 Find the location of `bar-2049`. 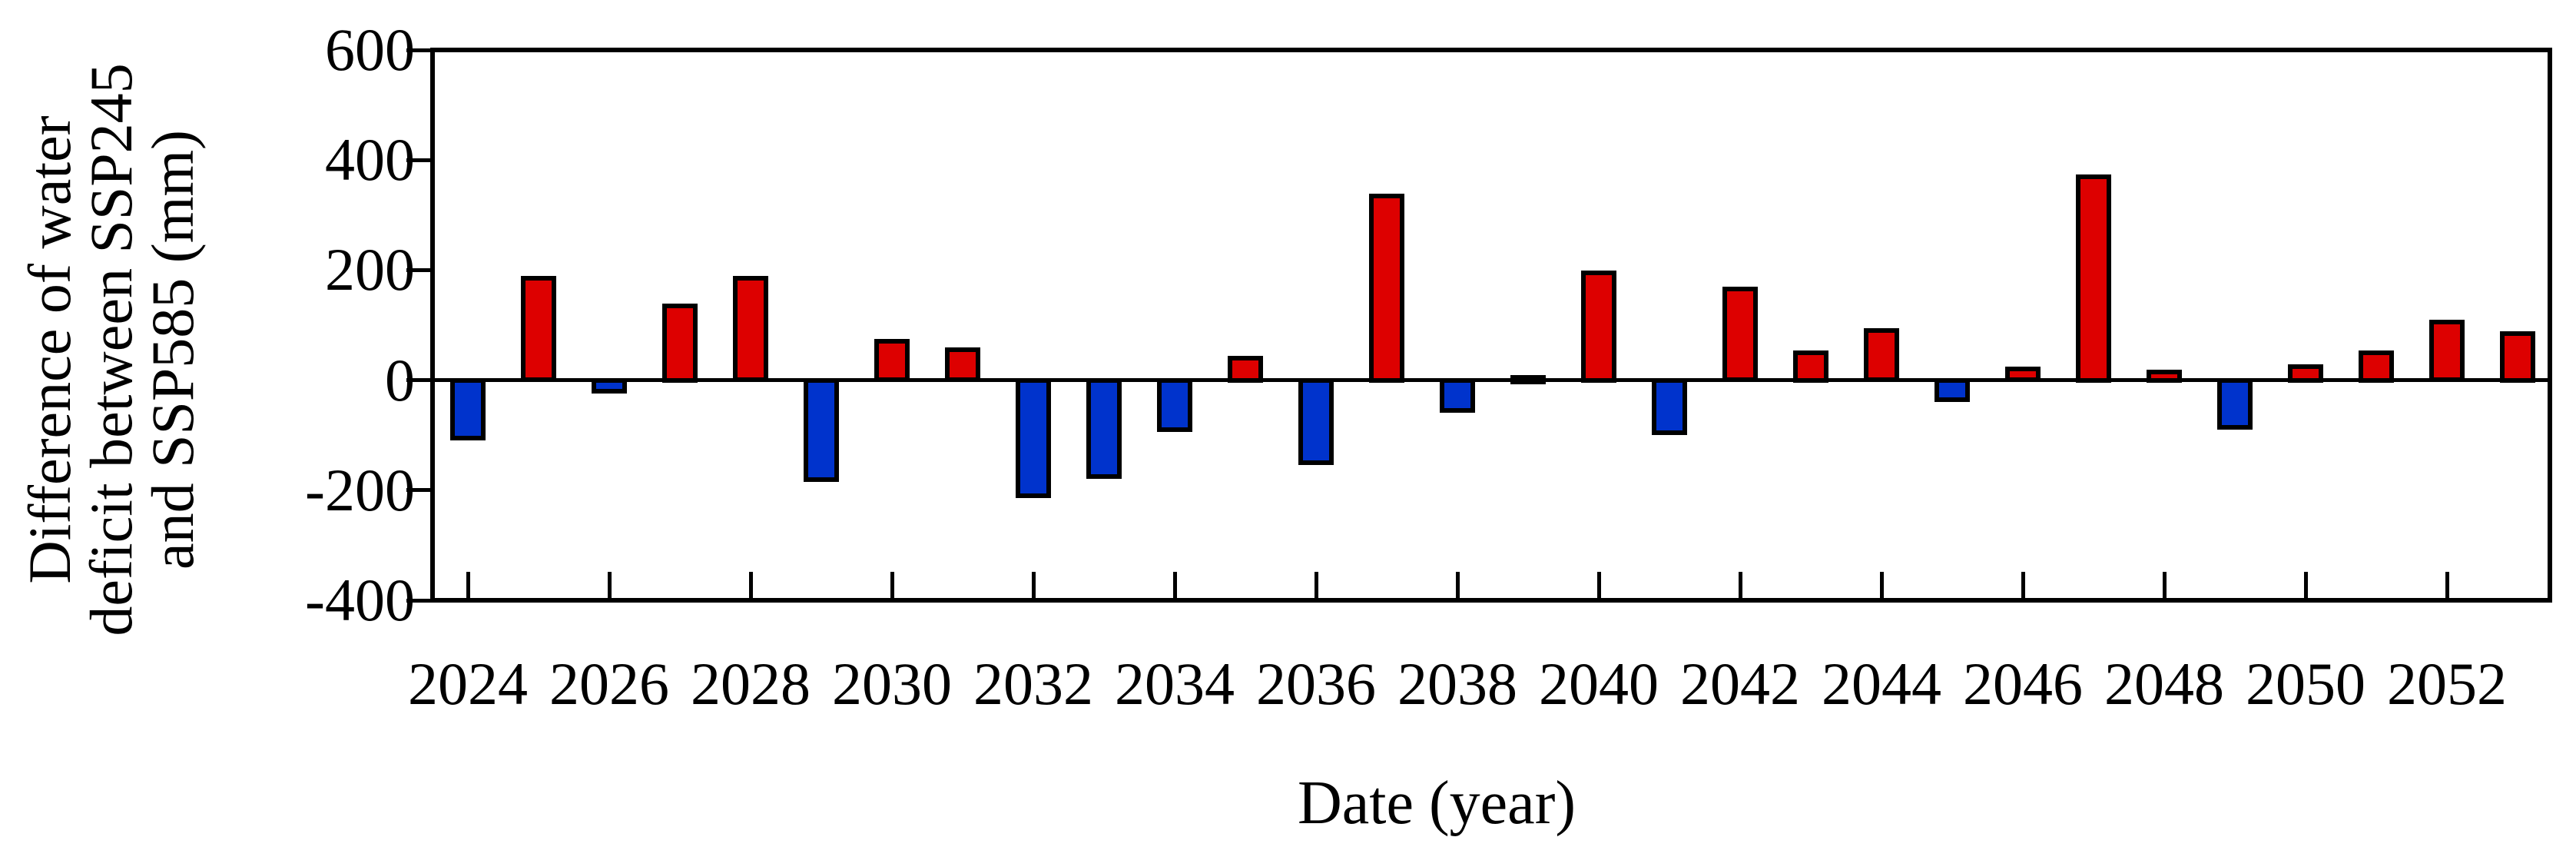

bar-2049 is located at coordinates (2235, 404).